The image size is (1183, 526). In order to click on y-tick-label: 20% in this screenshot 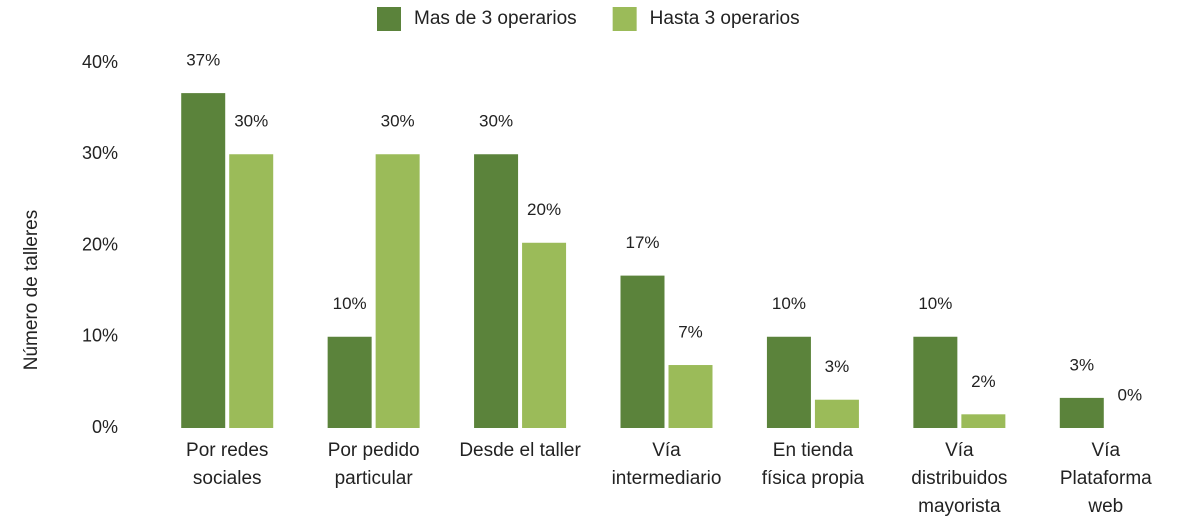, I will do `click(100, 244)`.